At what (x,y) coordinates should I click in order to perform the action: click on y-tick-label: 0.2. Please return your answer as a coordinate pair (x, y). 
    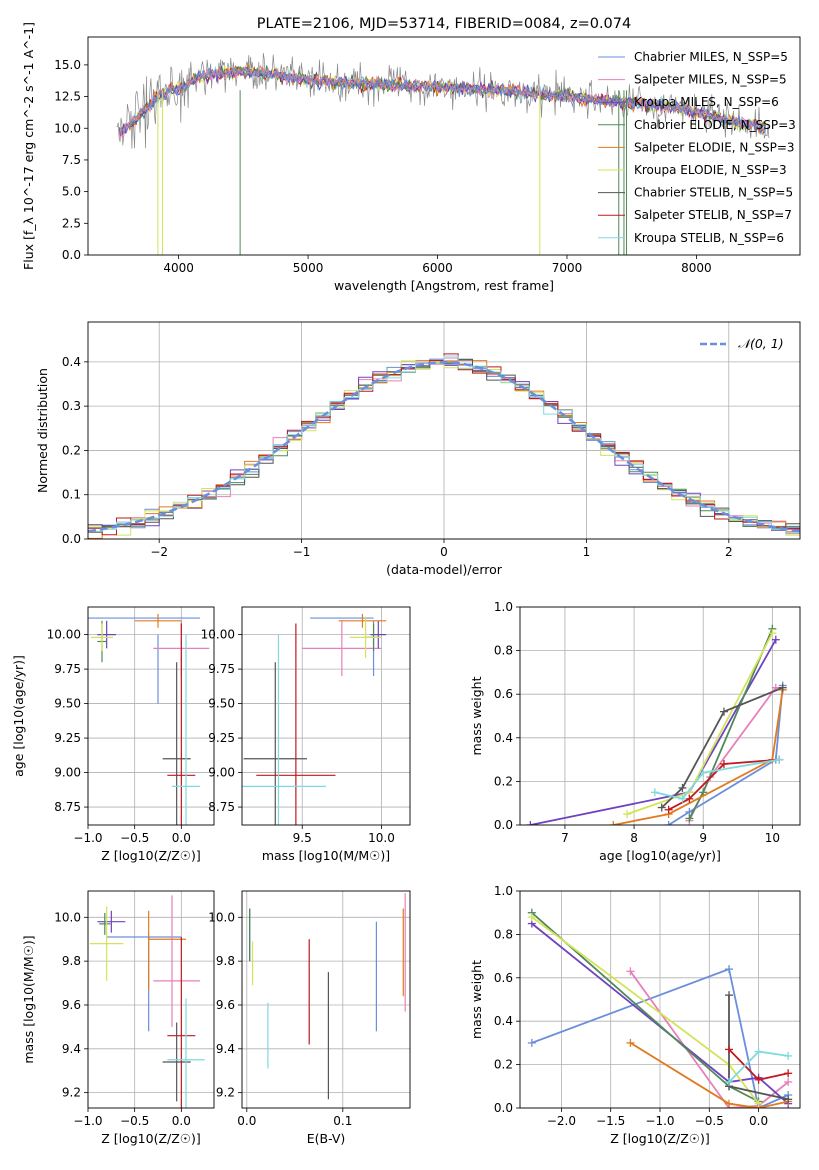
    Looking at the image, I should click on (503, 781).